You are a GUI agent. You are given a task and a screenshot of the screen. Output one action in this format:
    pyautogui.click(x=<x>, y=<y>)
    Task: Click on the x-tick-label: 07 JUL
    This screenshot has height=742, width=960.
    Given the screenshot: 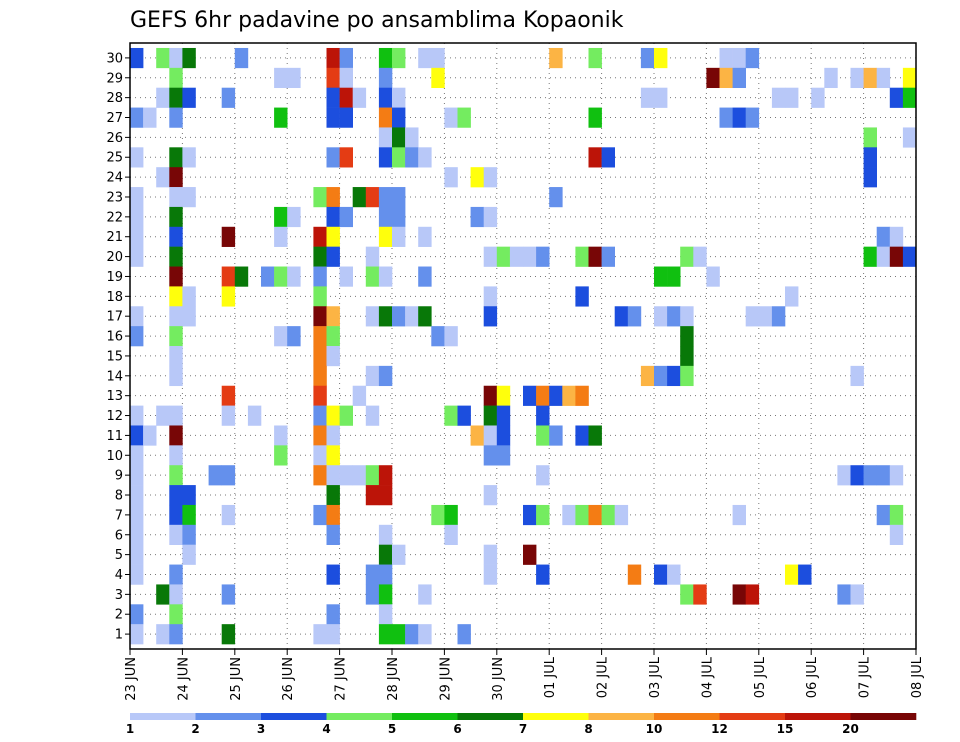 What is the action you would take?
    pyautogui.click(x=865, y=677)
    